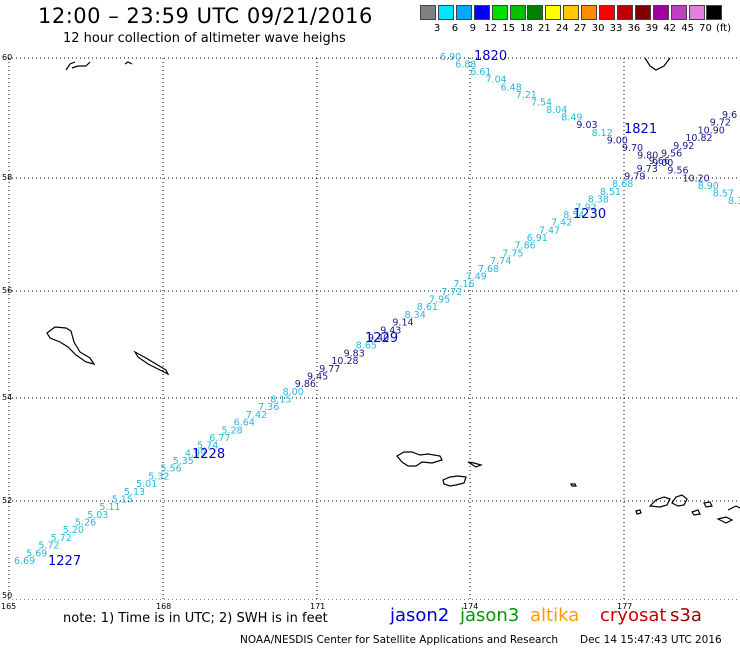 This screenshot has width=740, height=650. I want to click on swh-value: 9.73, so click(647, 169).